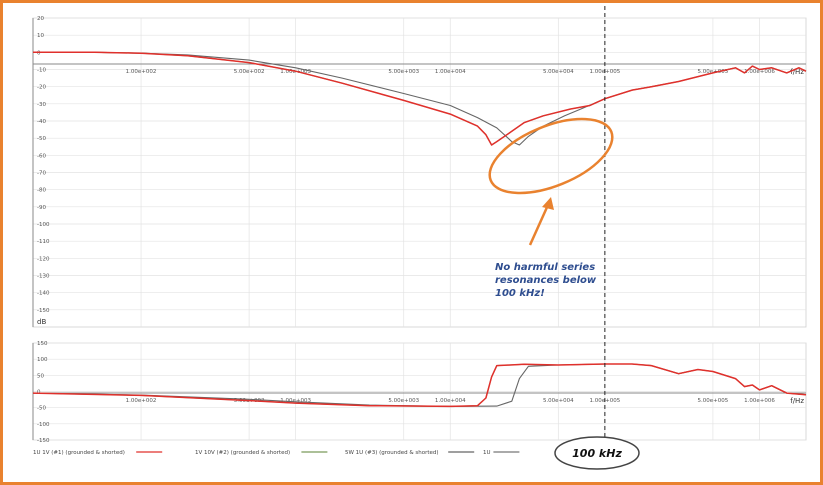 The width and height of the screenshot is (823, 485). What do you see at coordinates (41, 88) in the screenshot?
I see `y-tick-label: -20` at bounding box center [41, 88].